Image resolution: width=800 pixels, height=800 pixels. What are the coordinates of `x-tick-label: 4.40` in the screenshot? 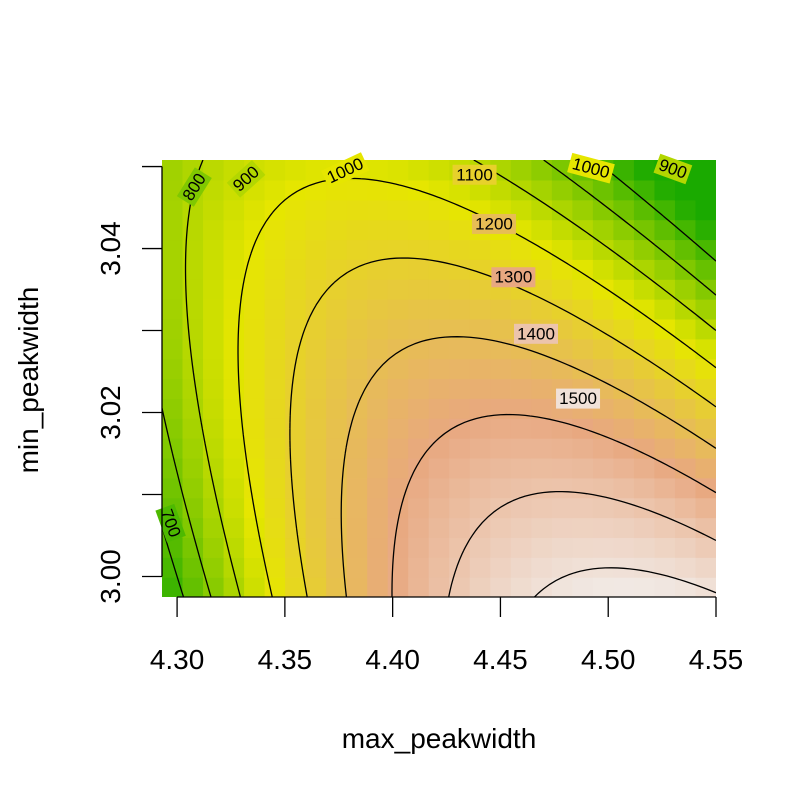 It's located at (392, 659).